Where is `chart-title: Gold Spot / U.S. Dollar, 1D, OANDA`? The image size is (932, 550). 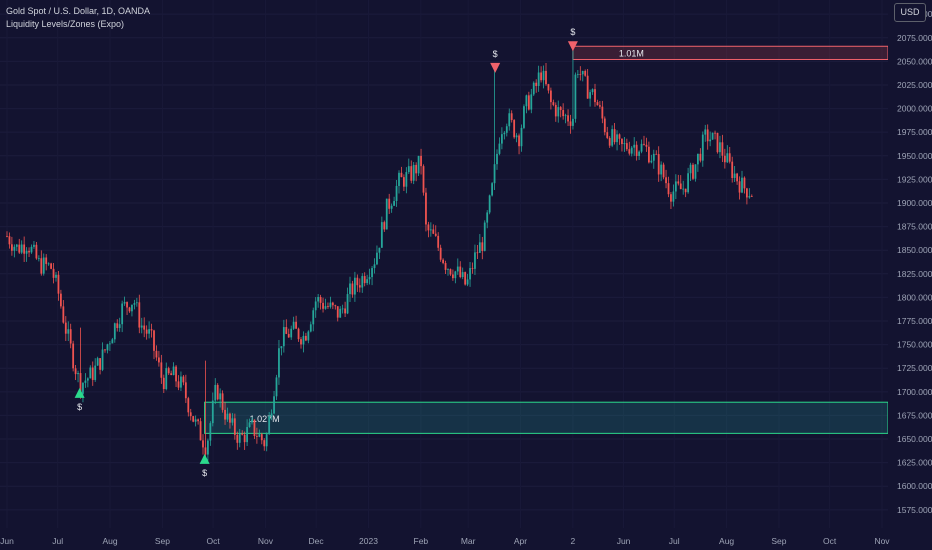
chart-title: Gold Spot / U.S. Dollar, 1D, OANDA is located at coordinates (78, 11).